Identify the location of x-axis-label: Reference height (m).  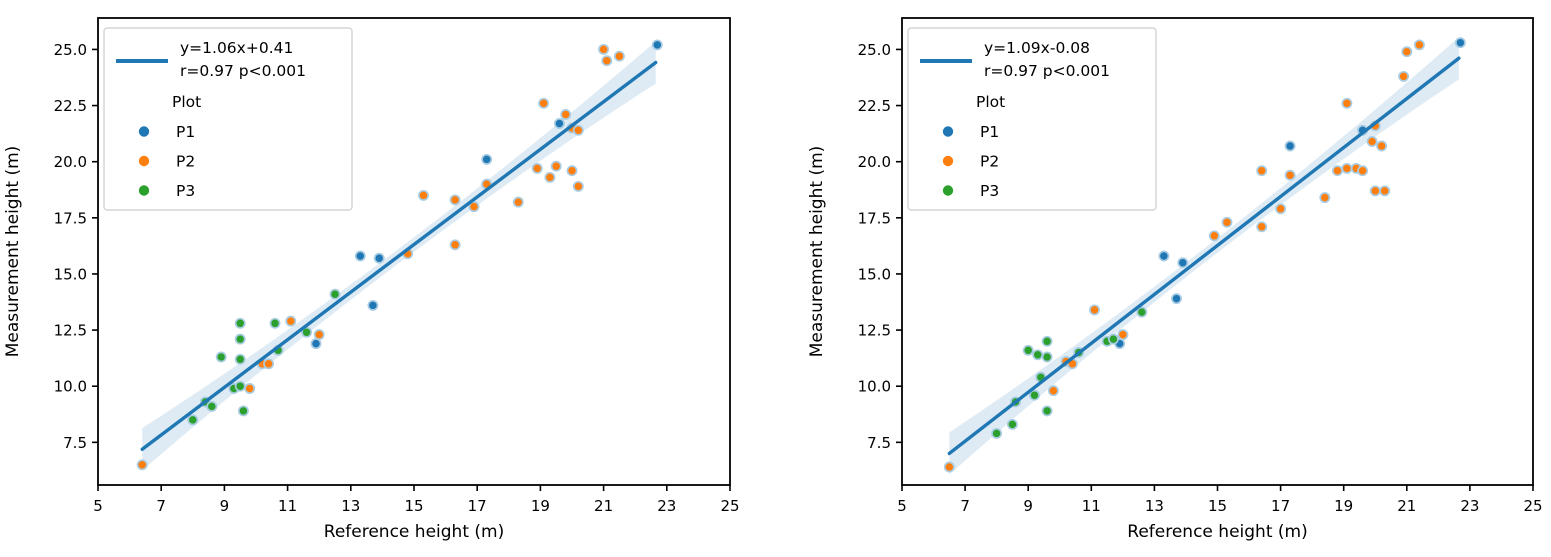
(1217, 532).